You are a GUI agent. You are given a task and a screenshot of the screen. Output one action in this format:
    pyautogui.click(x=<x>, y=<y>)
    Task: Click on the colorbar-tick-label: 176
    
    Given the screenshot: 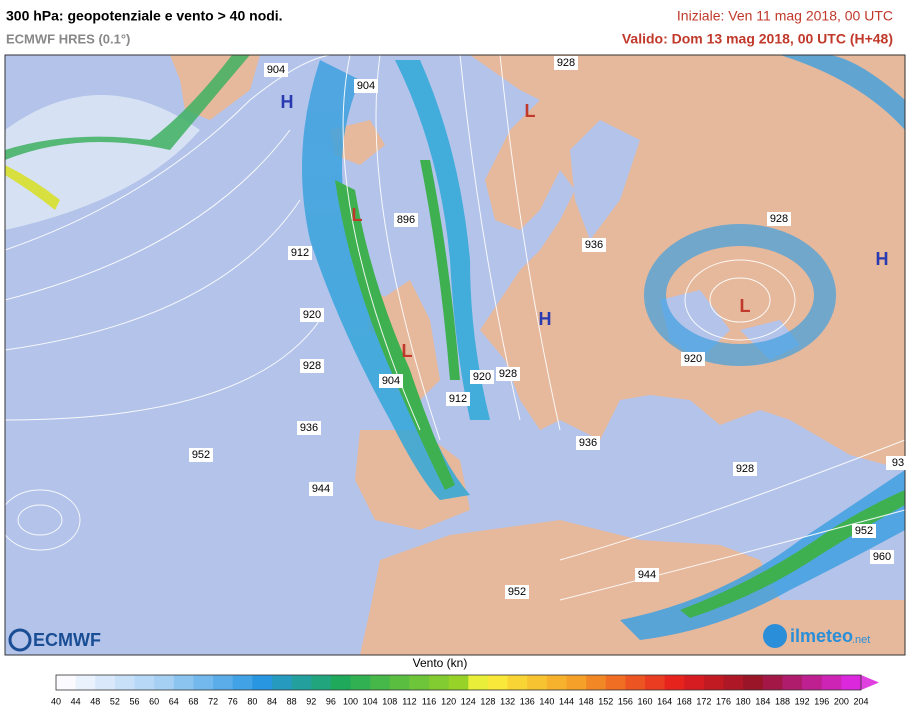 What is the action you would take?
    pyautogui.click(x=723, y=701)
    